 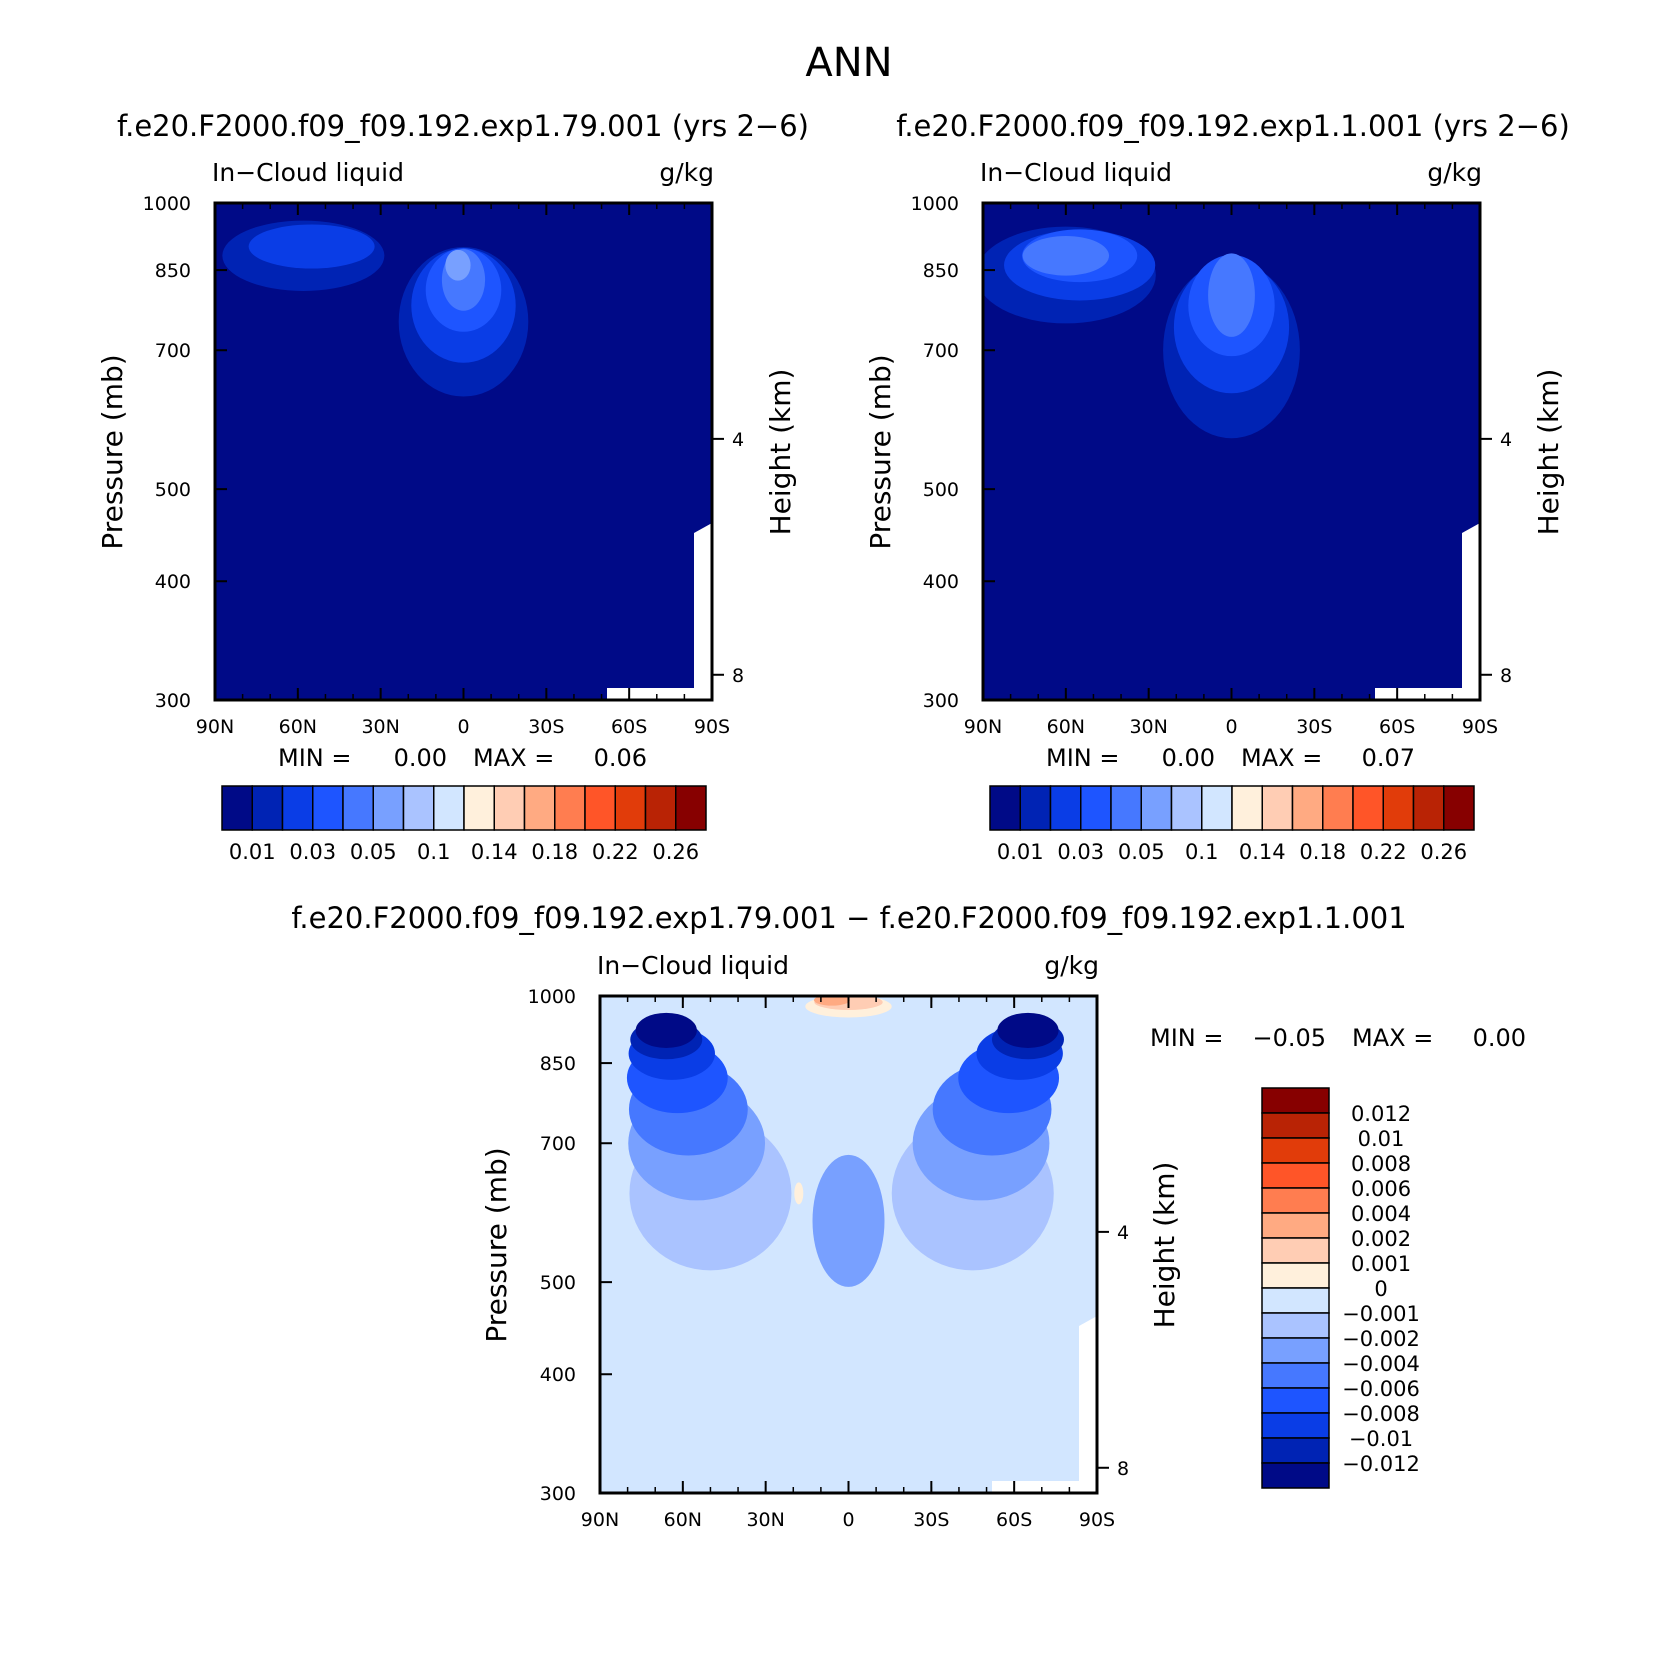 What do you see at coordinates (1381, 1389) in the screenshot?
I see `colorbar-label: −0.006` at bounding box center [1381, 1389].